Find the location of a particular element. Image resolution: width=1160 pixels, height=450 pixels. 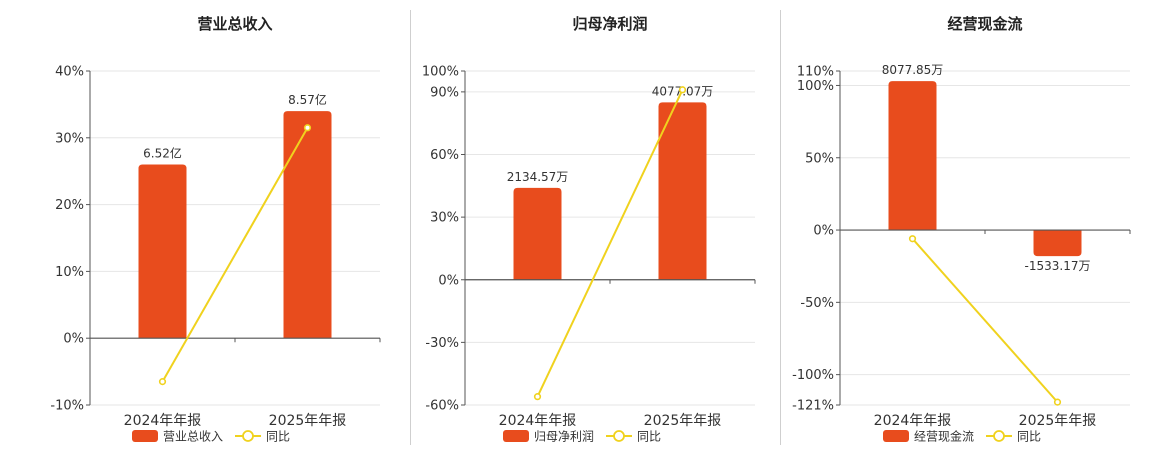

bar-data-label: 8077.85万 is located at coordinates (913, 70).